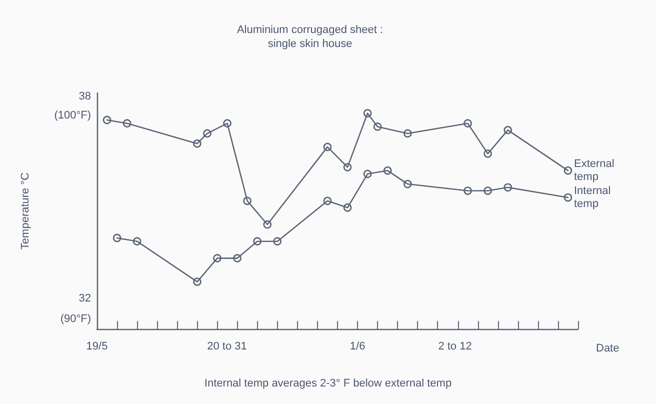 The height and width of the screenshot is (404, 656). What do you see at coordinates (608, 348) in the screenshot?
I see `x-axis-title: Date` at bounding box center [608, 348].